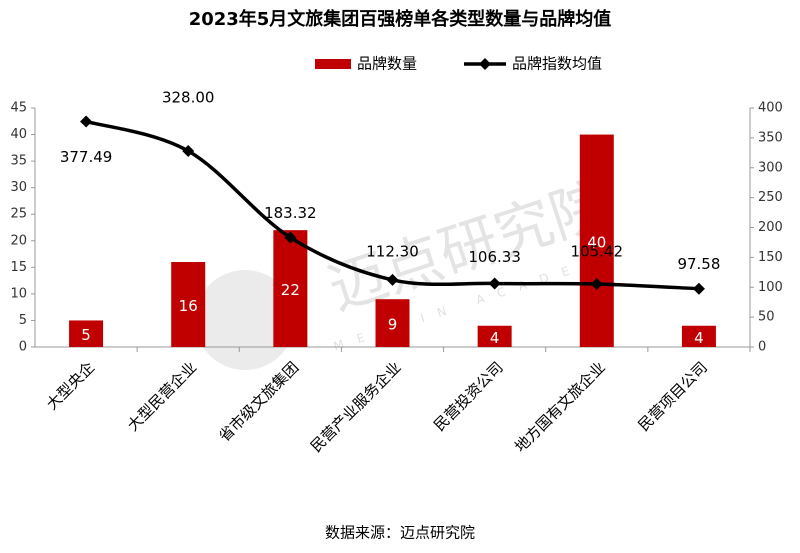  What do you see at coordinates (18, 134) in the screenshot?
I see `y-tick-label: 40` at bounding box center [18, 134].